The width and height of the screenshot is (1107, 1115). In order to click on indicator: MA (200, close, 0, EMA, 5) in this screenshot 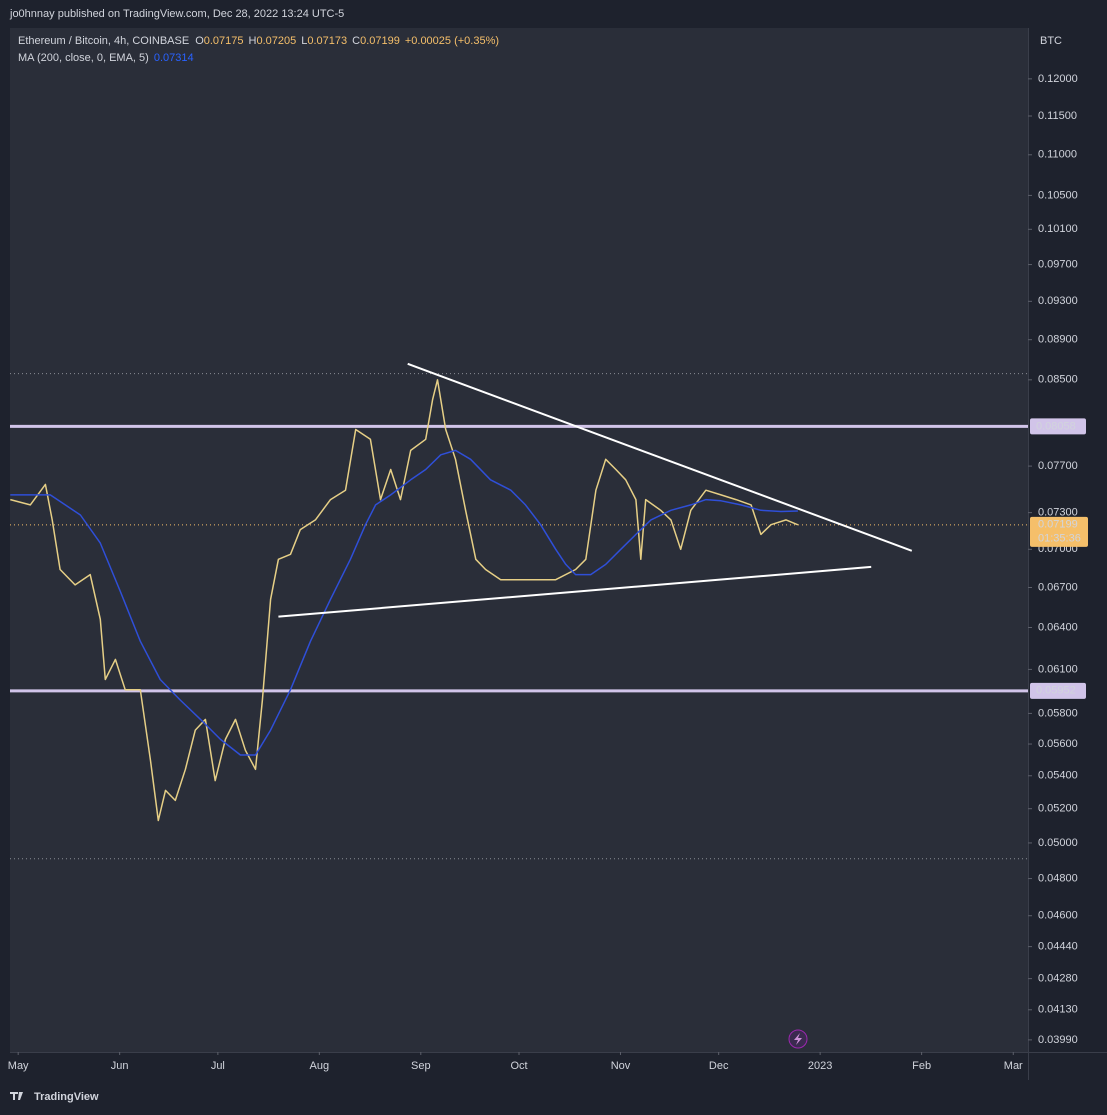, I will do `click(83, 58)`.